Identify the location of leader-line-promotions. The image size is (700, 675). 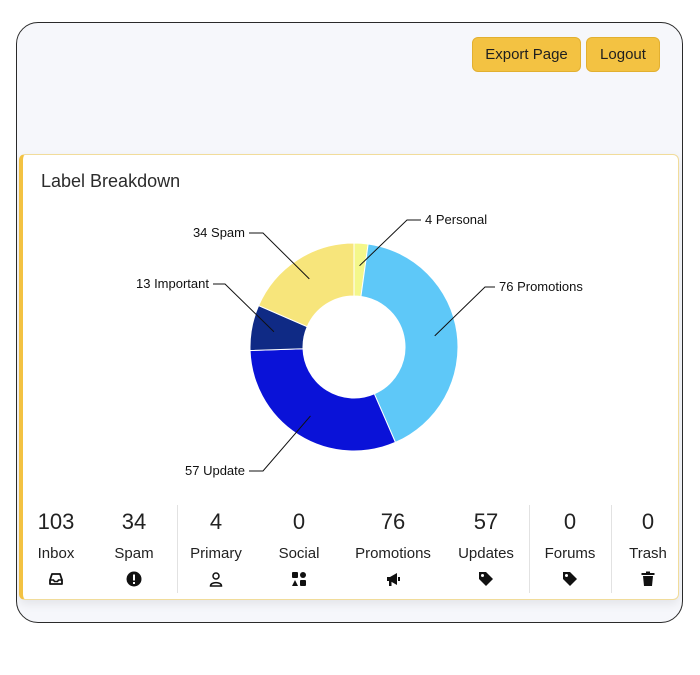
(464, 311).